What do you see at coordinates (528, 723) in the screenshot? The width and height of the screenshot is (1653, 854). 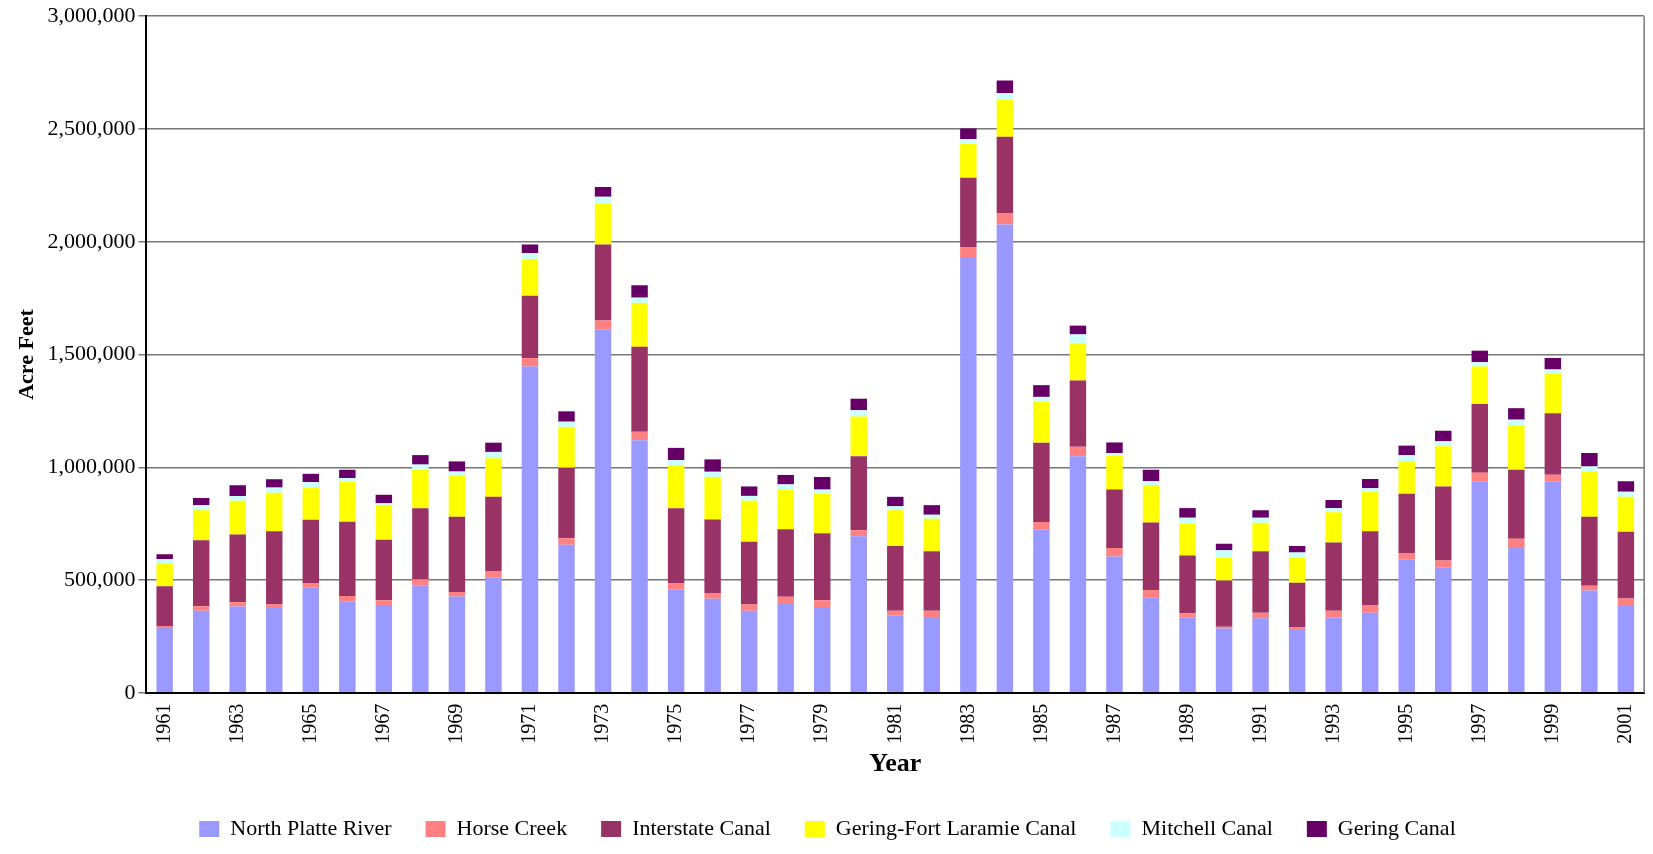 I see `x-tick-label: 1971` at bounding box center [528, 723].